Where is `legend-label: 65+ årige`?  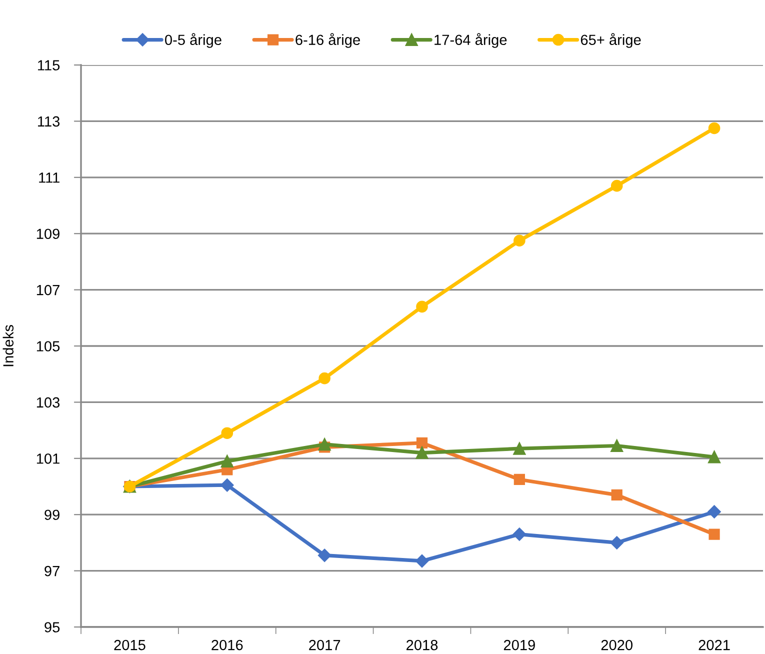
legend-label: 65+ årige is located at coordinates (610, 40).